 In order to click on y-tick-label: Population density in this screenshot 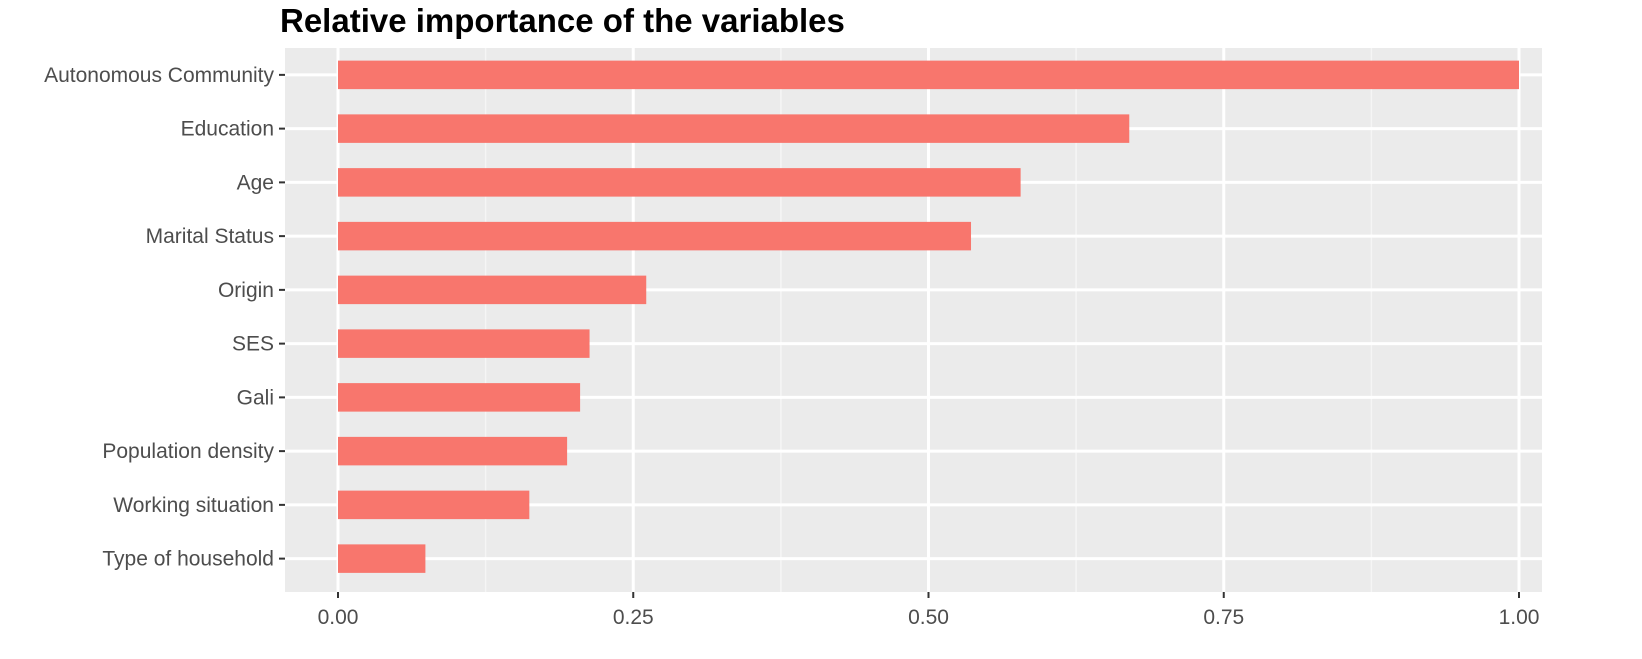, I will do `click(188, 451)`.